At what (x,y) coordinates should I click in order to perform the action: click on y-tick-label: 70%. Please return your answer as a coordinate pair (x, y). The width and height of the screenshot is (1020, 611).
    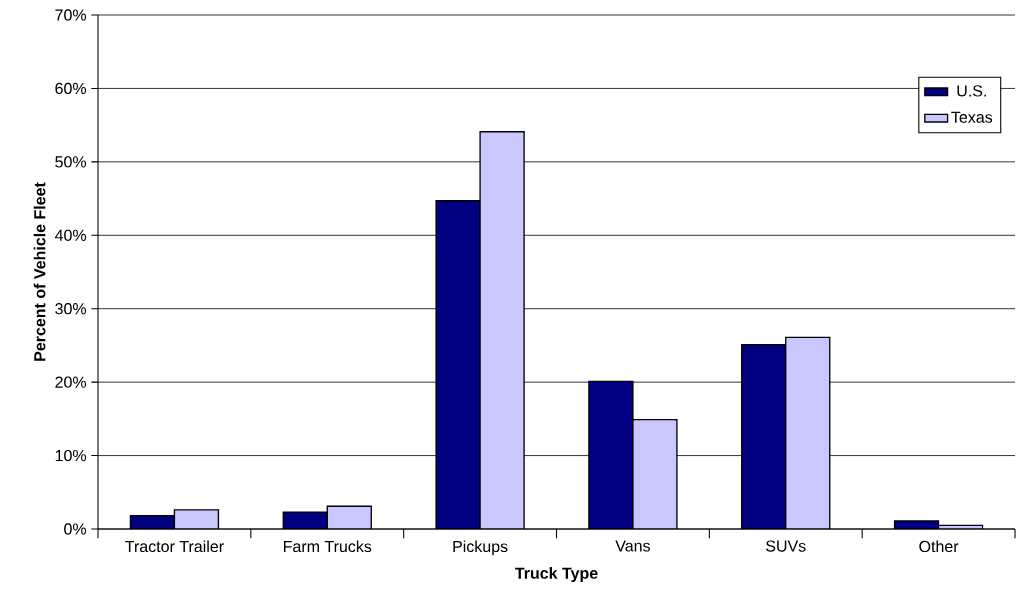
    Looking at the image, I should click on (71, 15).